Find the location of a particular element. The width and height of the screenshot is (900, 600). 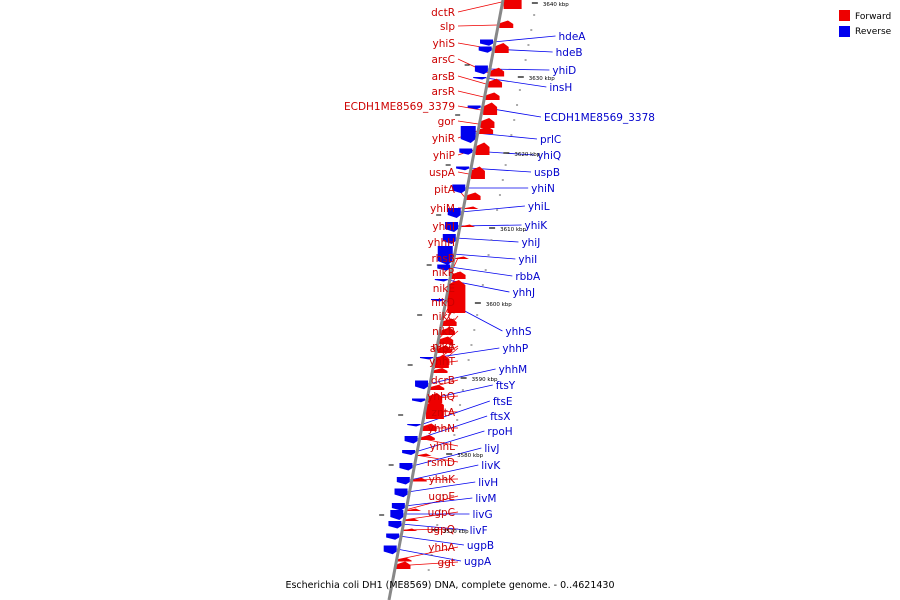

reverse-gene-label-2: yhiD is located at coordinates (564, 71).